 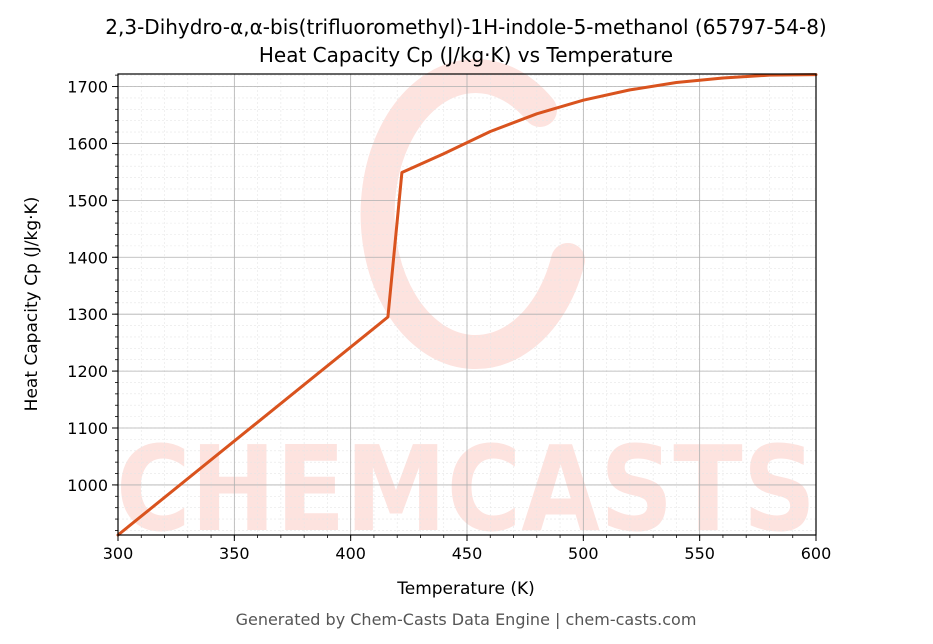 I want to click on x-tick-label: 450, so click(x=467, y=553).